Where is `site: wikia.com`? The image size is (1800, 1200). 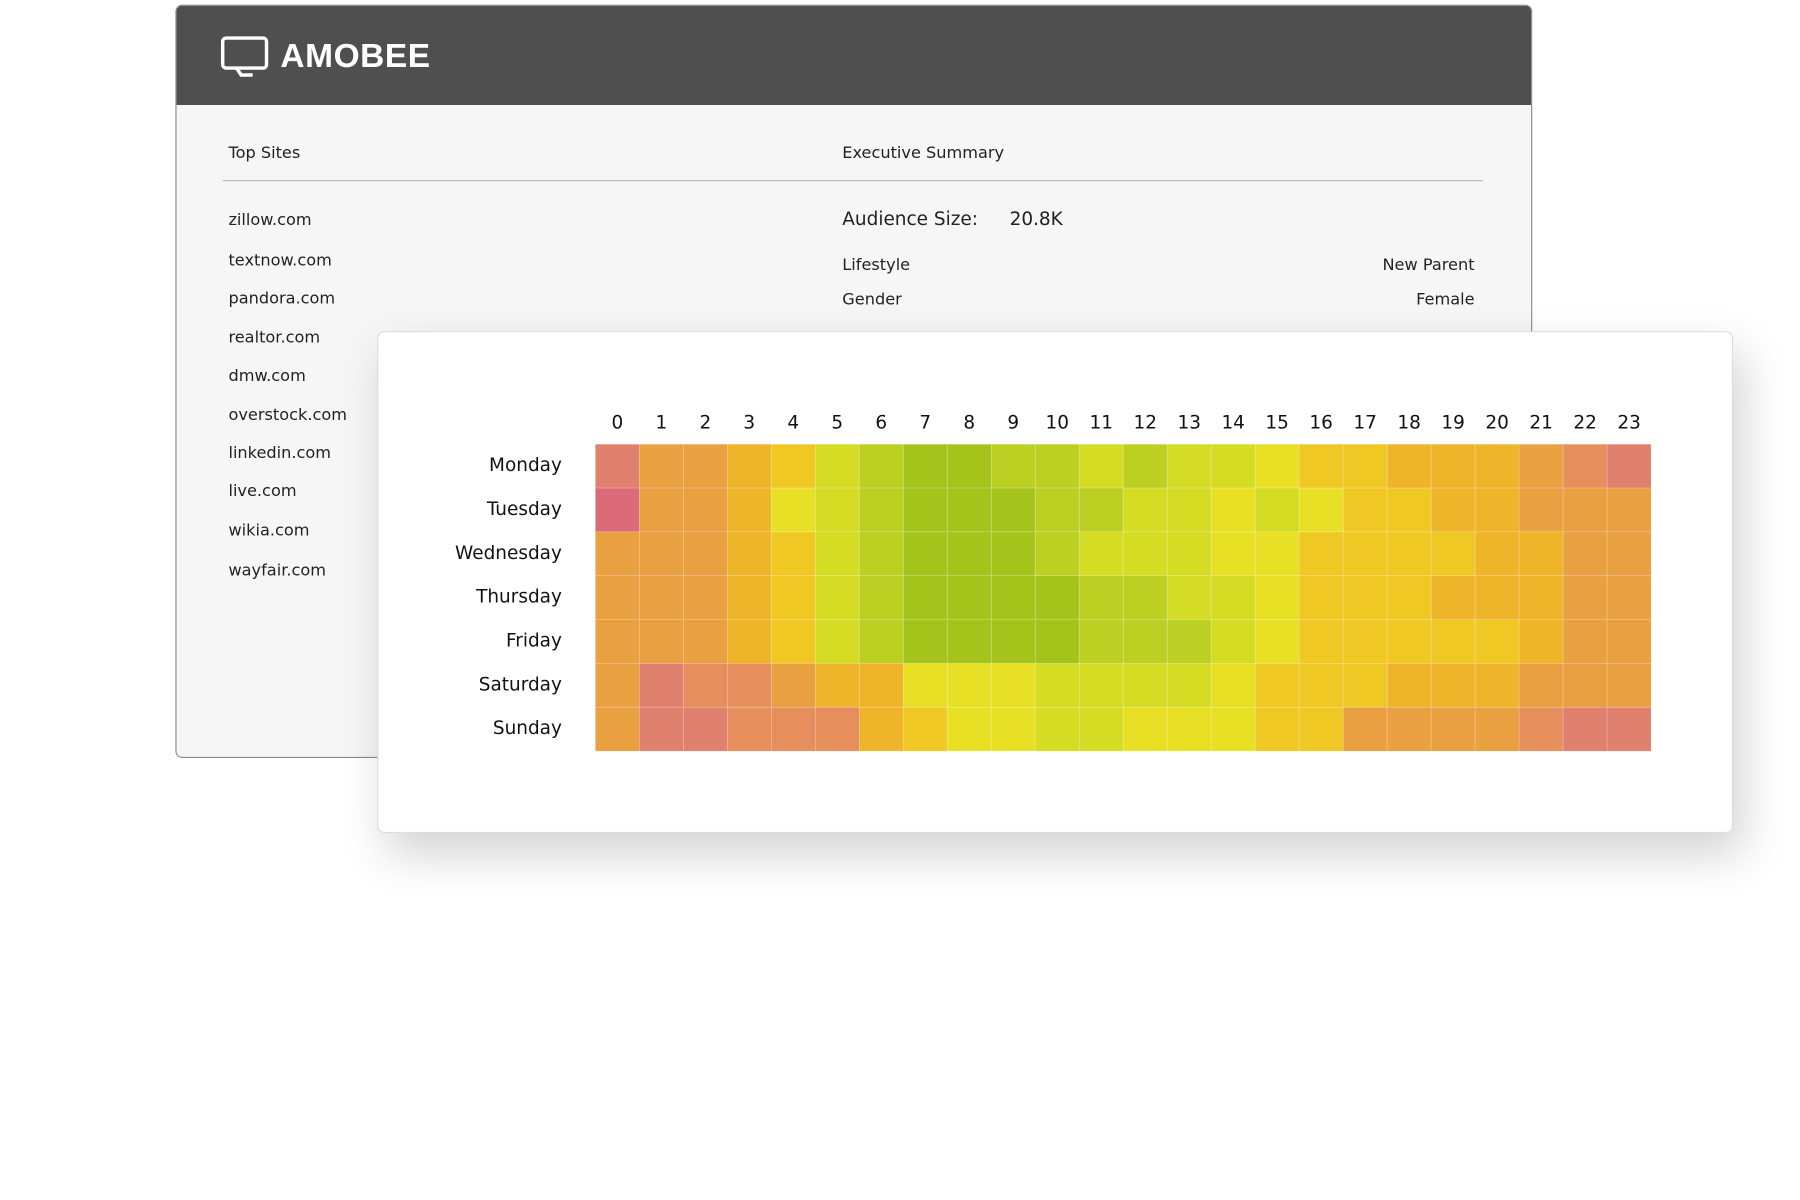 site: wikia.com is located at coordinates (269, 530).